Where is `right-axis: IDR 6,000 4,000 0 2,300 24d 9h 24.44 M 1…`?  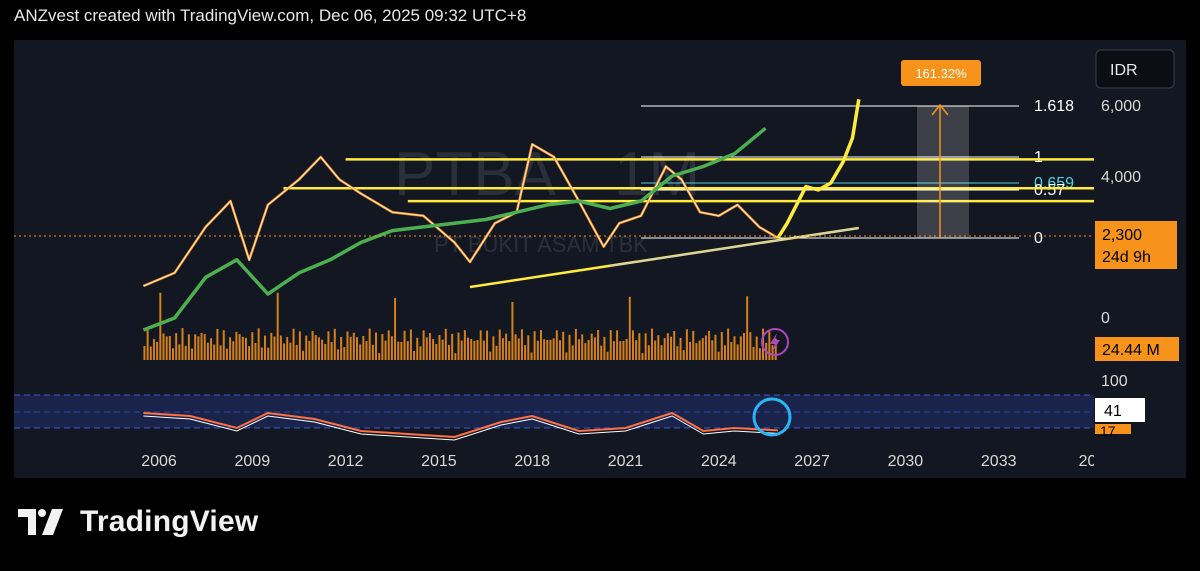 right-axis: IDR 6,000 4,000 0 2,300 24d 9h 24.44 M 1… is located at coordinates (1140, 258).